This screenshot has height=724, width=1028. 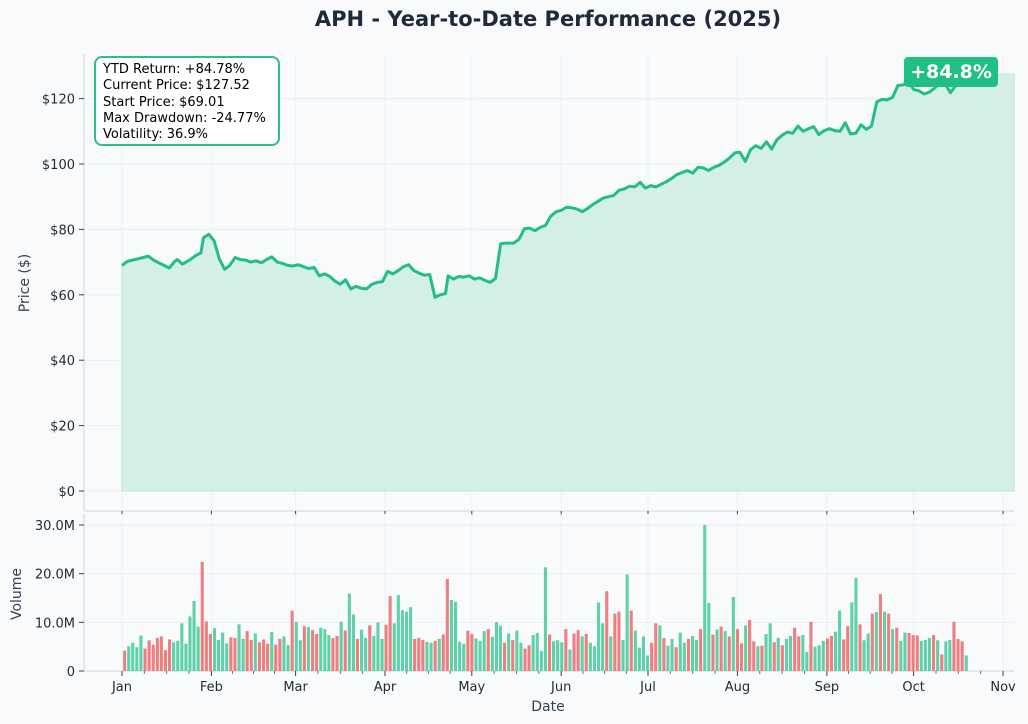 I want to click on volume-x-ticks: Jan Feb Mar Apr May Jun Jul Aug Sep Oct Nov, so click(x=563, y=683).